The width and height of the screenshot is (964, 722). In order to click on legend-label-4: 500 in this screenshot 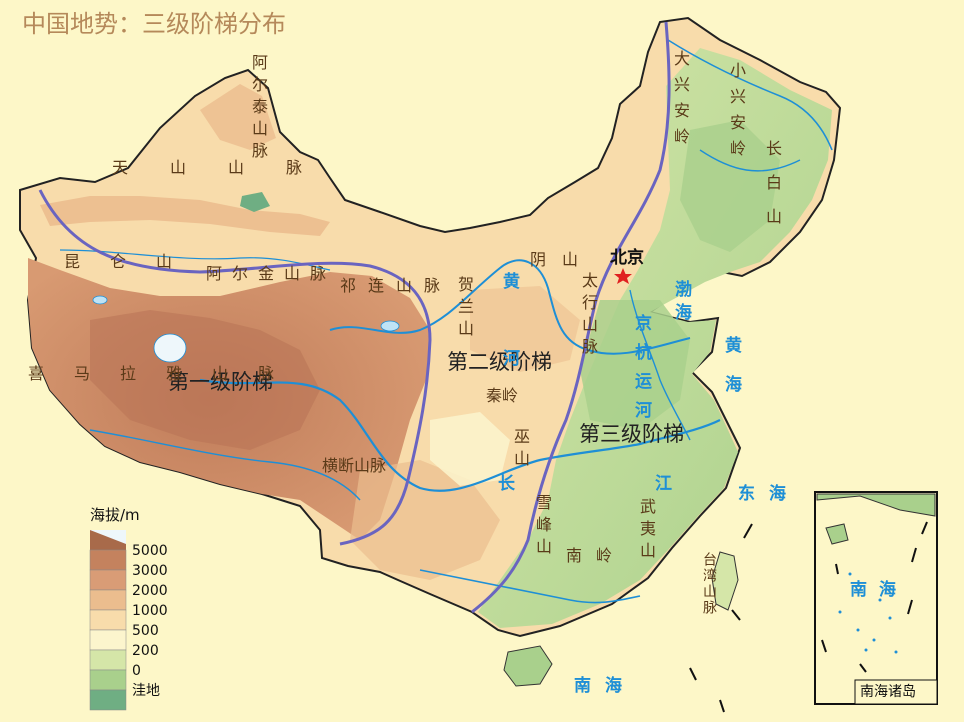, I will do `click(145, 631)`.